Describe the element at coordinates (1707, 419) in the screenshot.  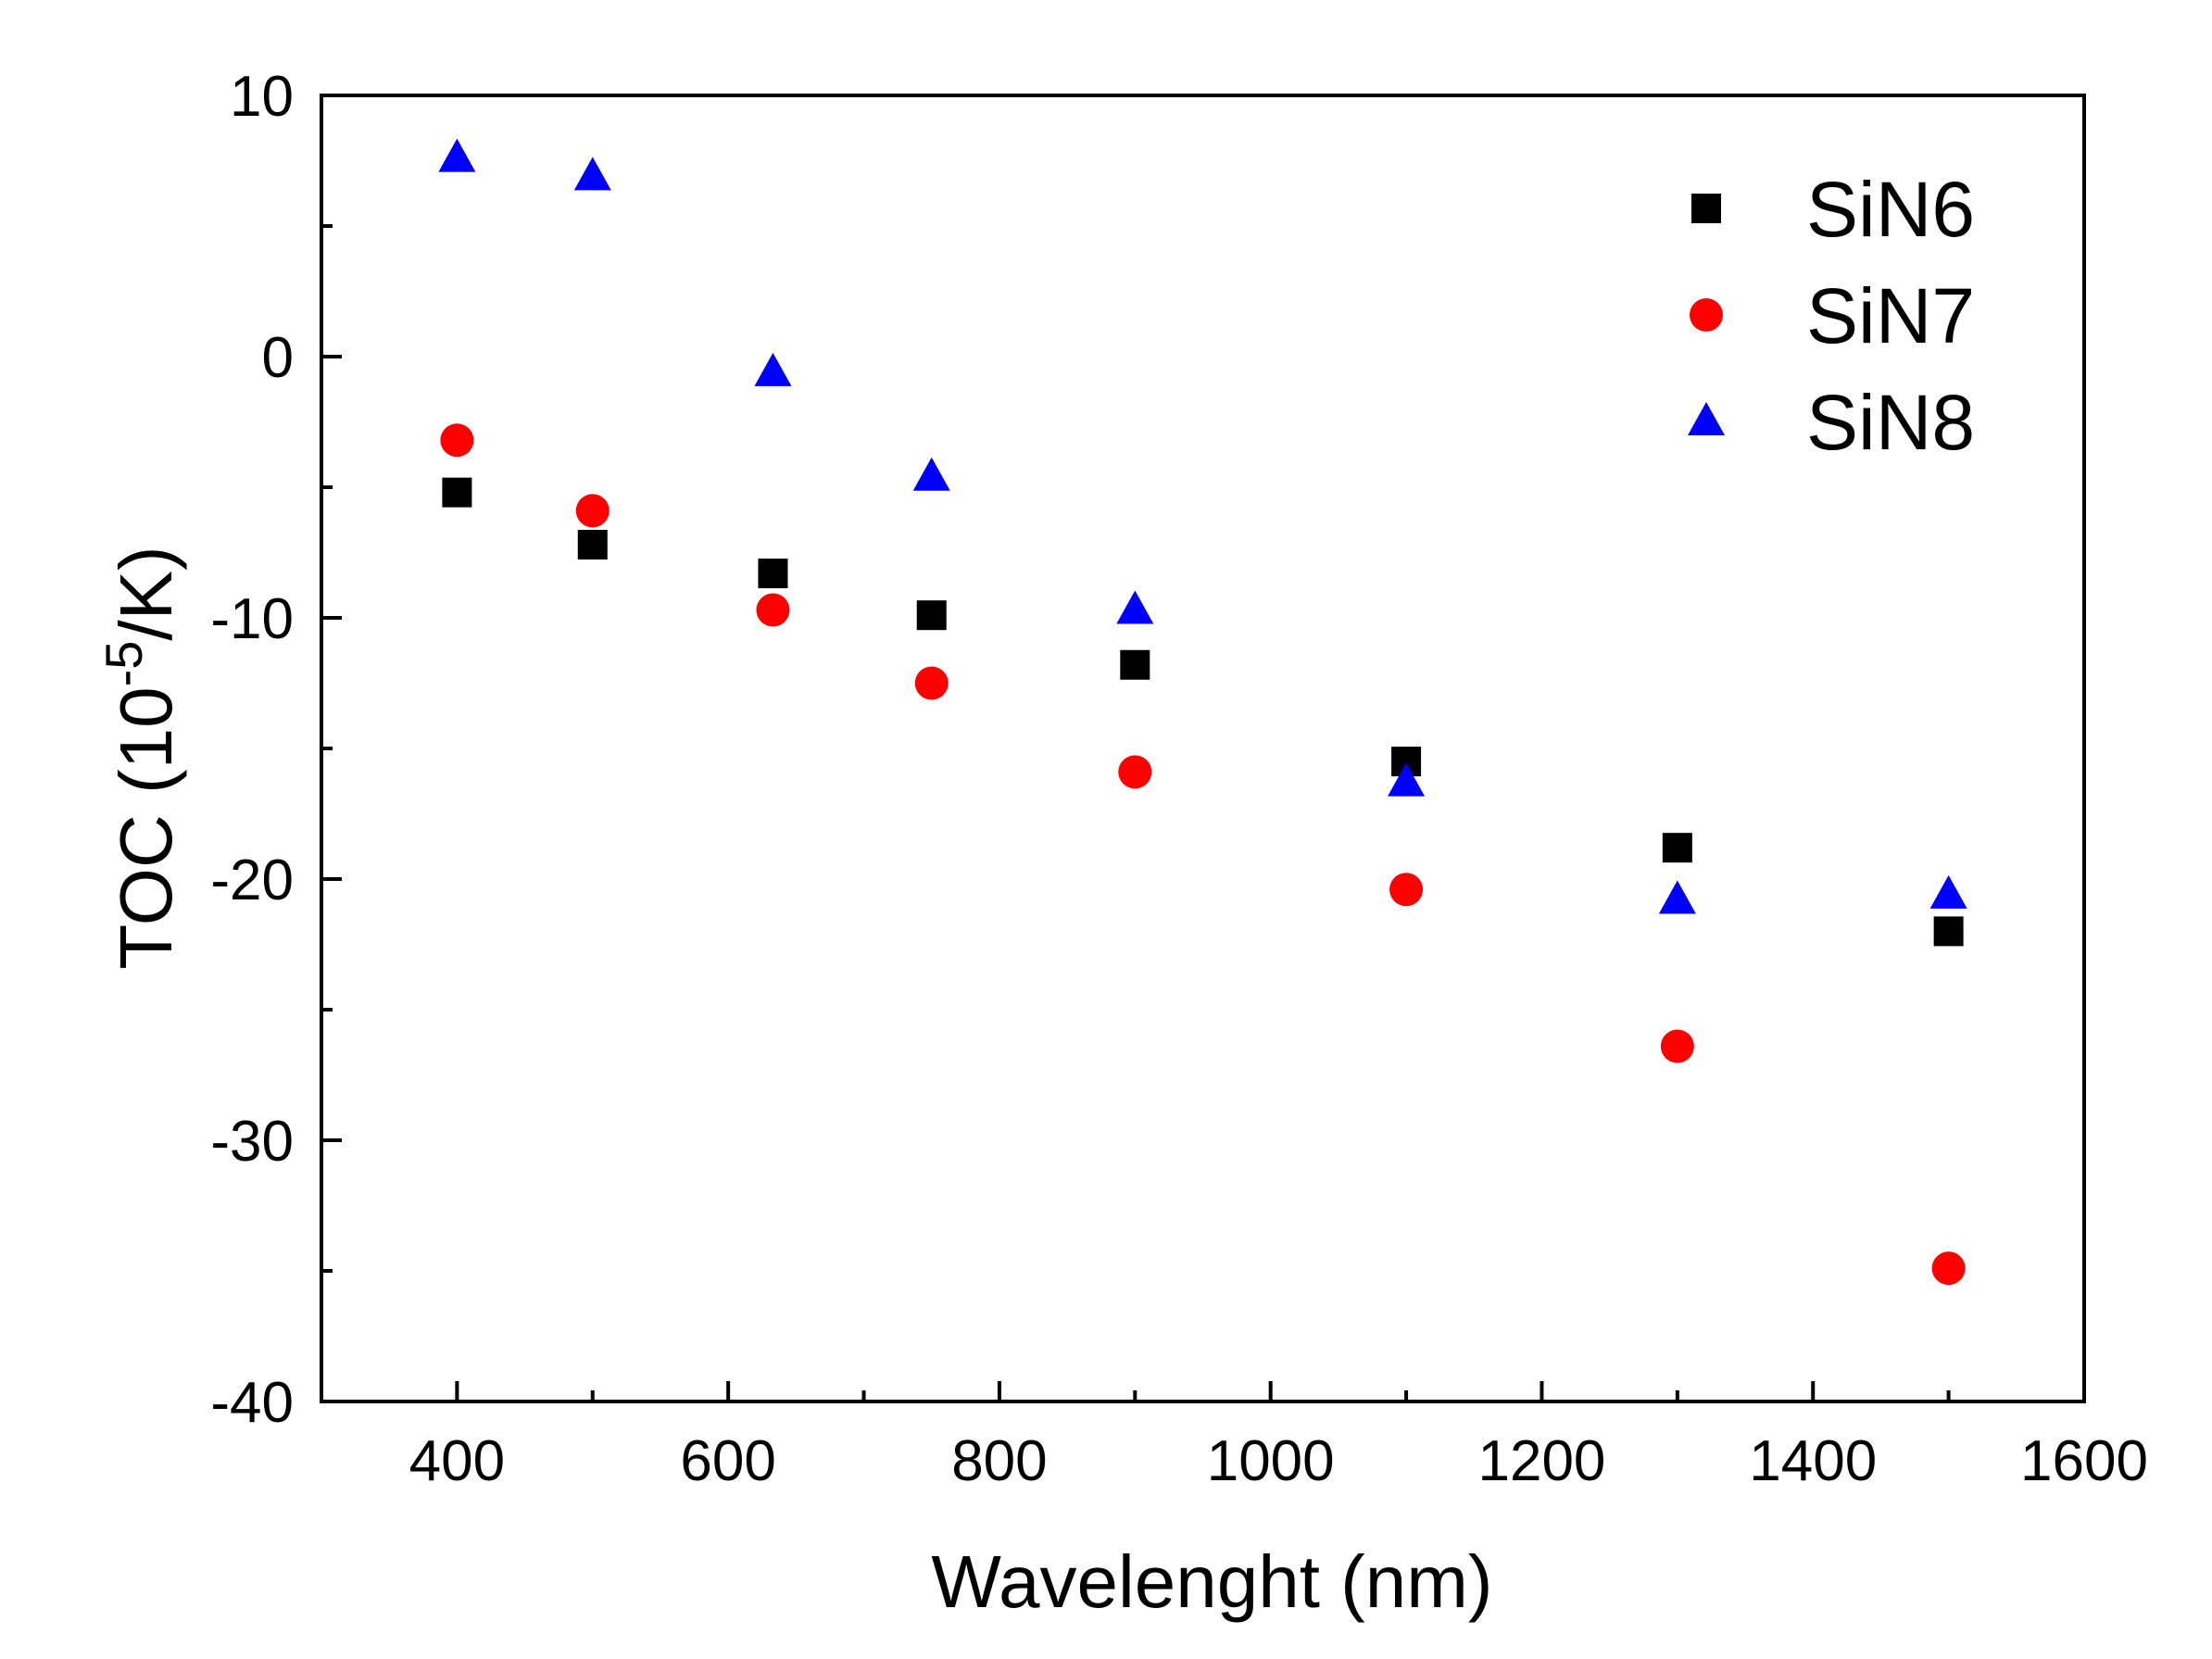
I see `legend-marker-sin8` at that location.